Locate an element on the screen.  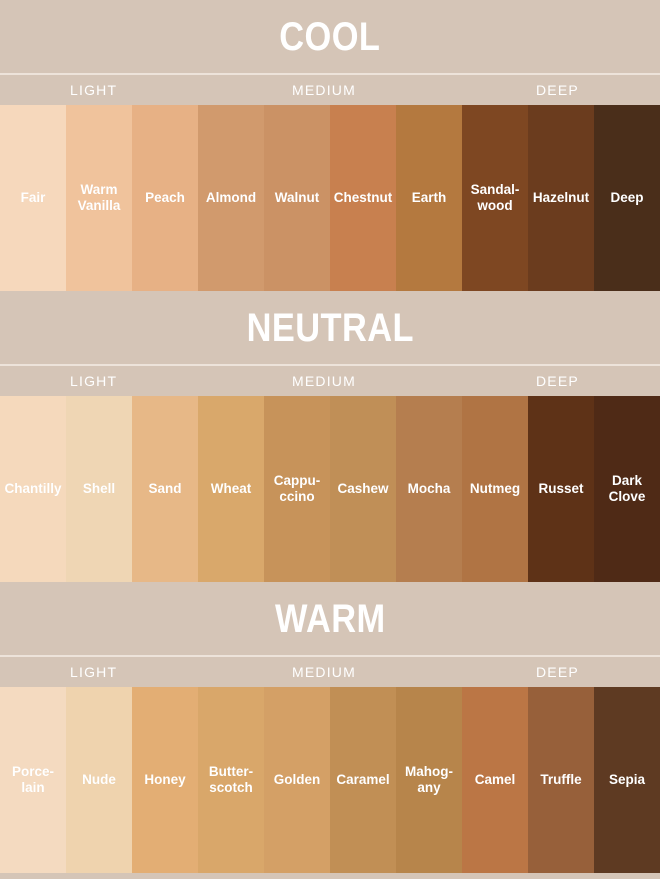
swatch: Deep is located at coordinates (627, 198).